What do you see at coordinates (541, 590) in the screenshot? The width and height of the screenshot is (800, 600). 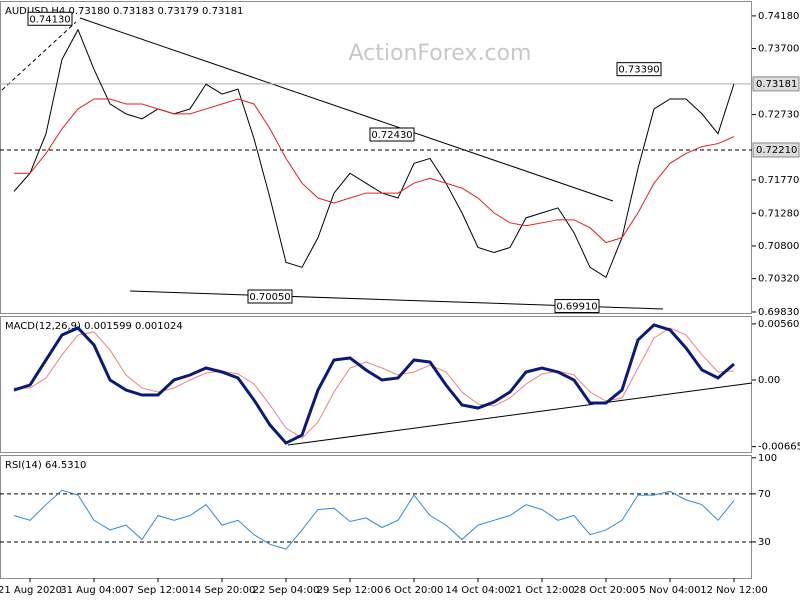 I see `x-tick-label: 21 Oct 12:00` at bounding box center [541, 590].